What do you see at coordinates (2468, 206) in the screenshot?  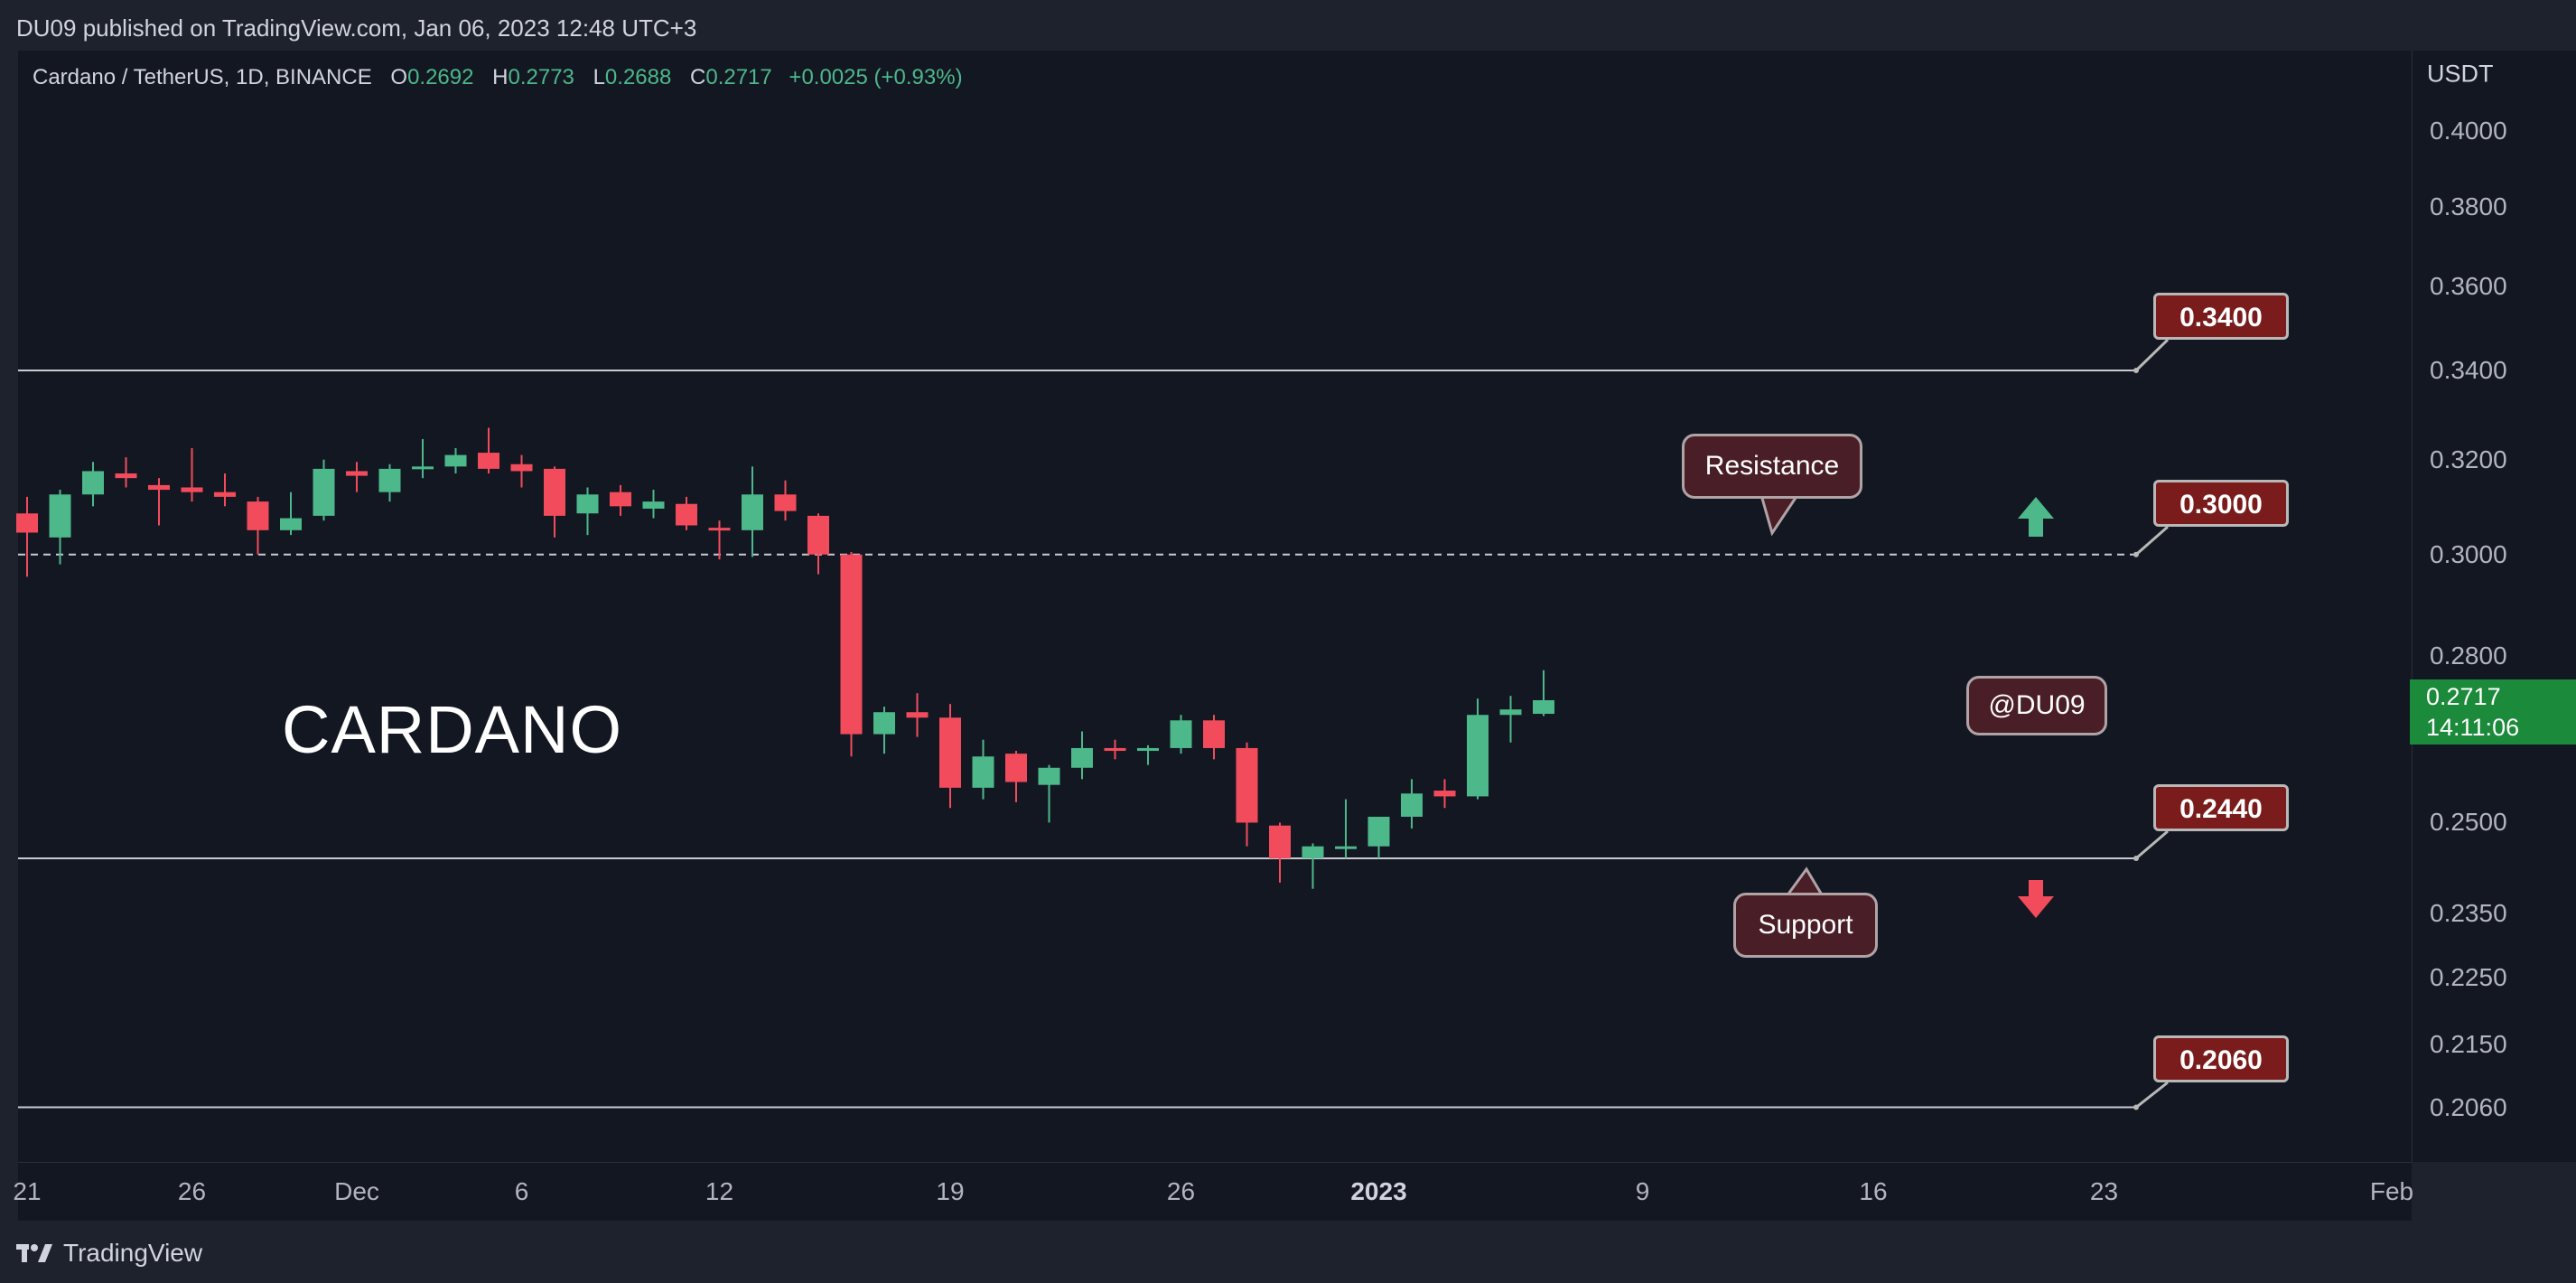 I see `y-tick-label: 0.3800` at bounding box center [2468, 206].